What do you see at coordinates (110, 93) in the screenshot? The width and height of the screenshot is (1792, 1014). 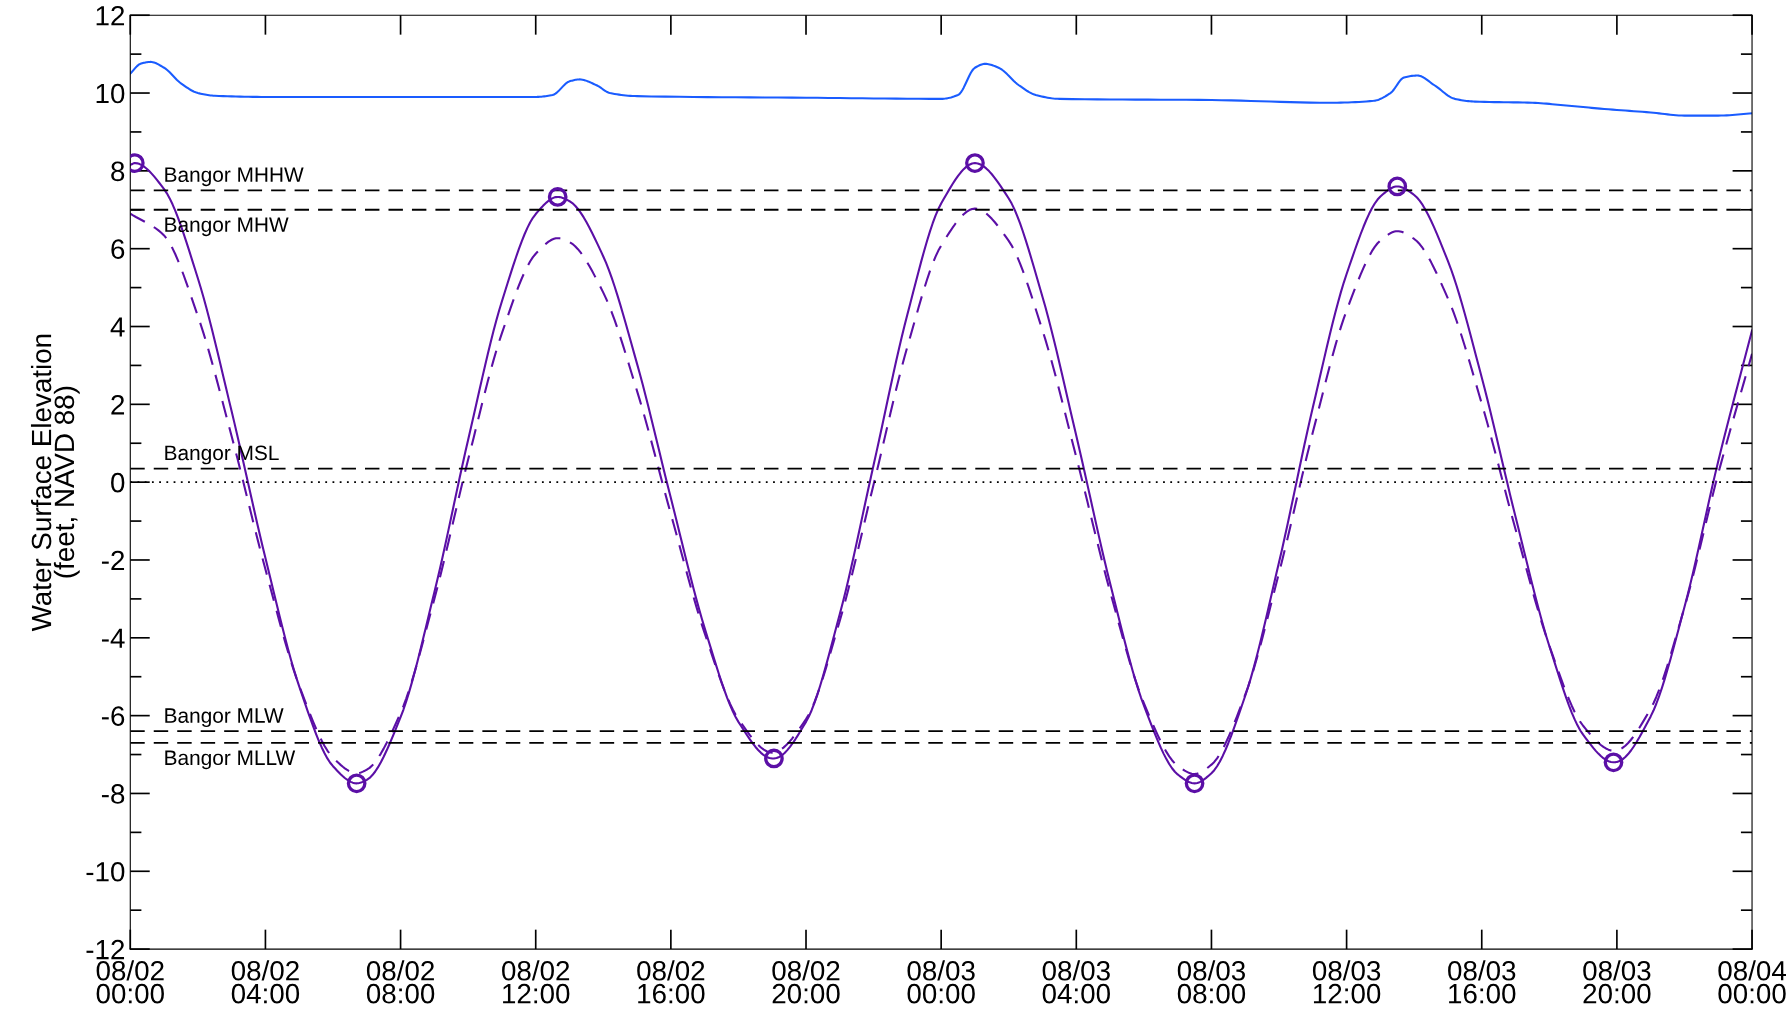 I see `y-tick-label: 10` at bounding box center [110, 93].